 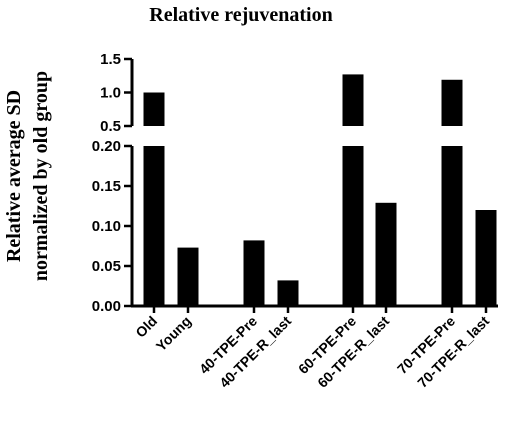 I want to click on y-tick-label: 0.00, so click(x=106, y=306).